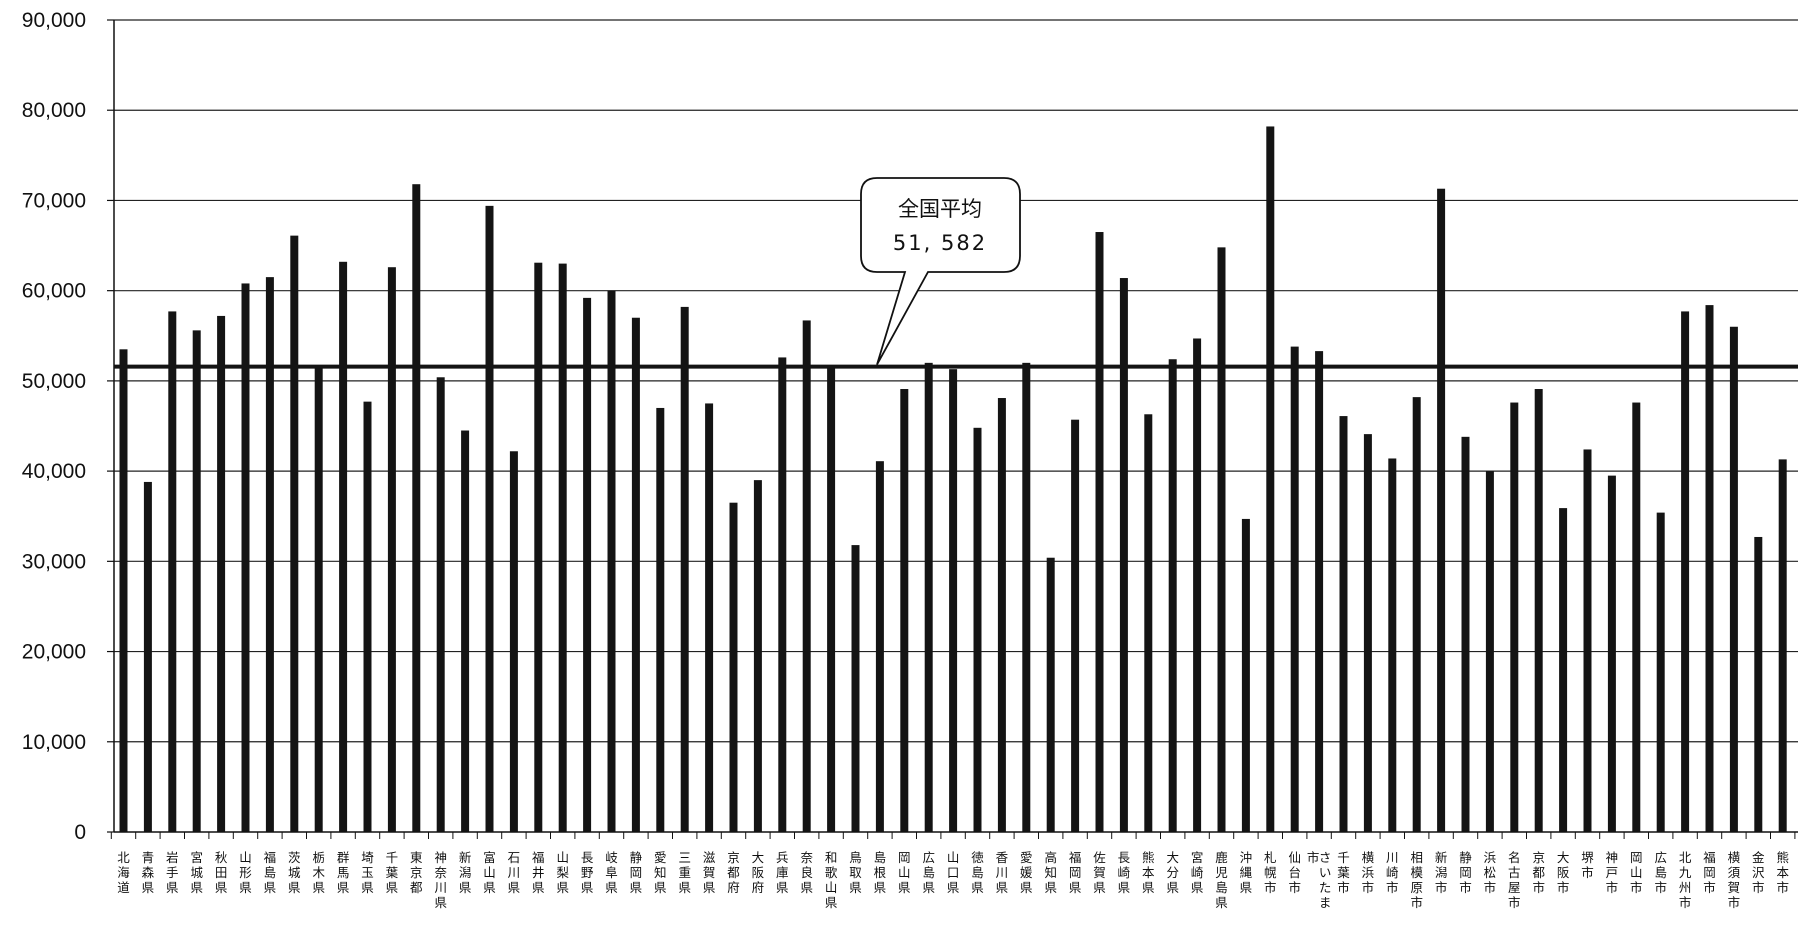 The image size is (1798, 926). What do you see at coordinates (953, 872) in the screenshot?
I see `x-category-label: 山口県` at bounding box center [953, 872].